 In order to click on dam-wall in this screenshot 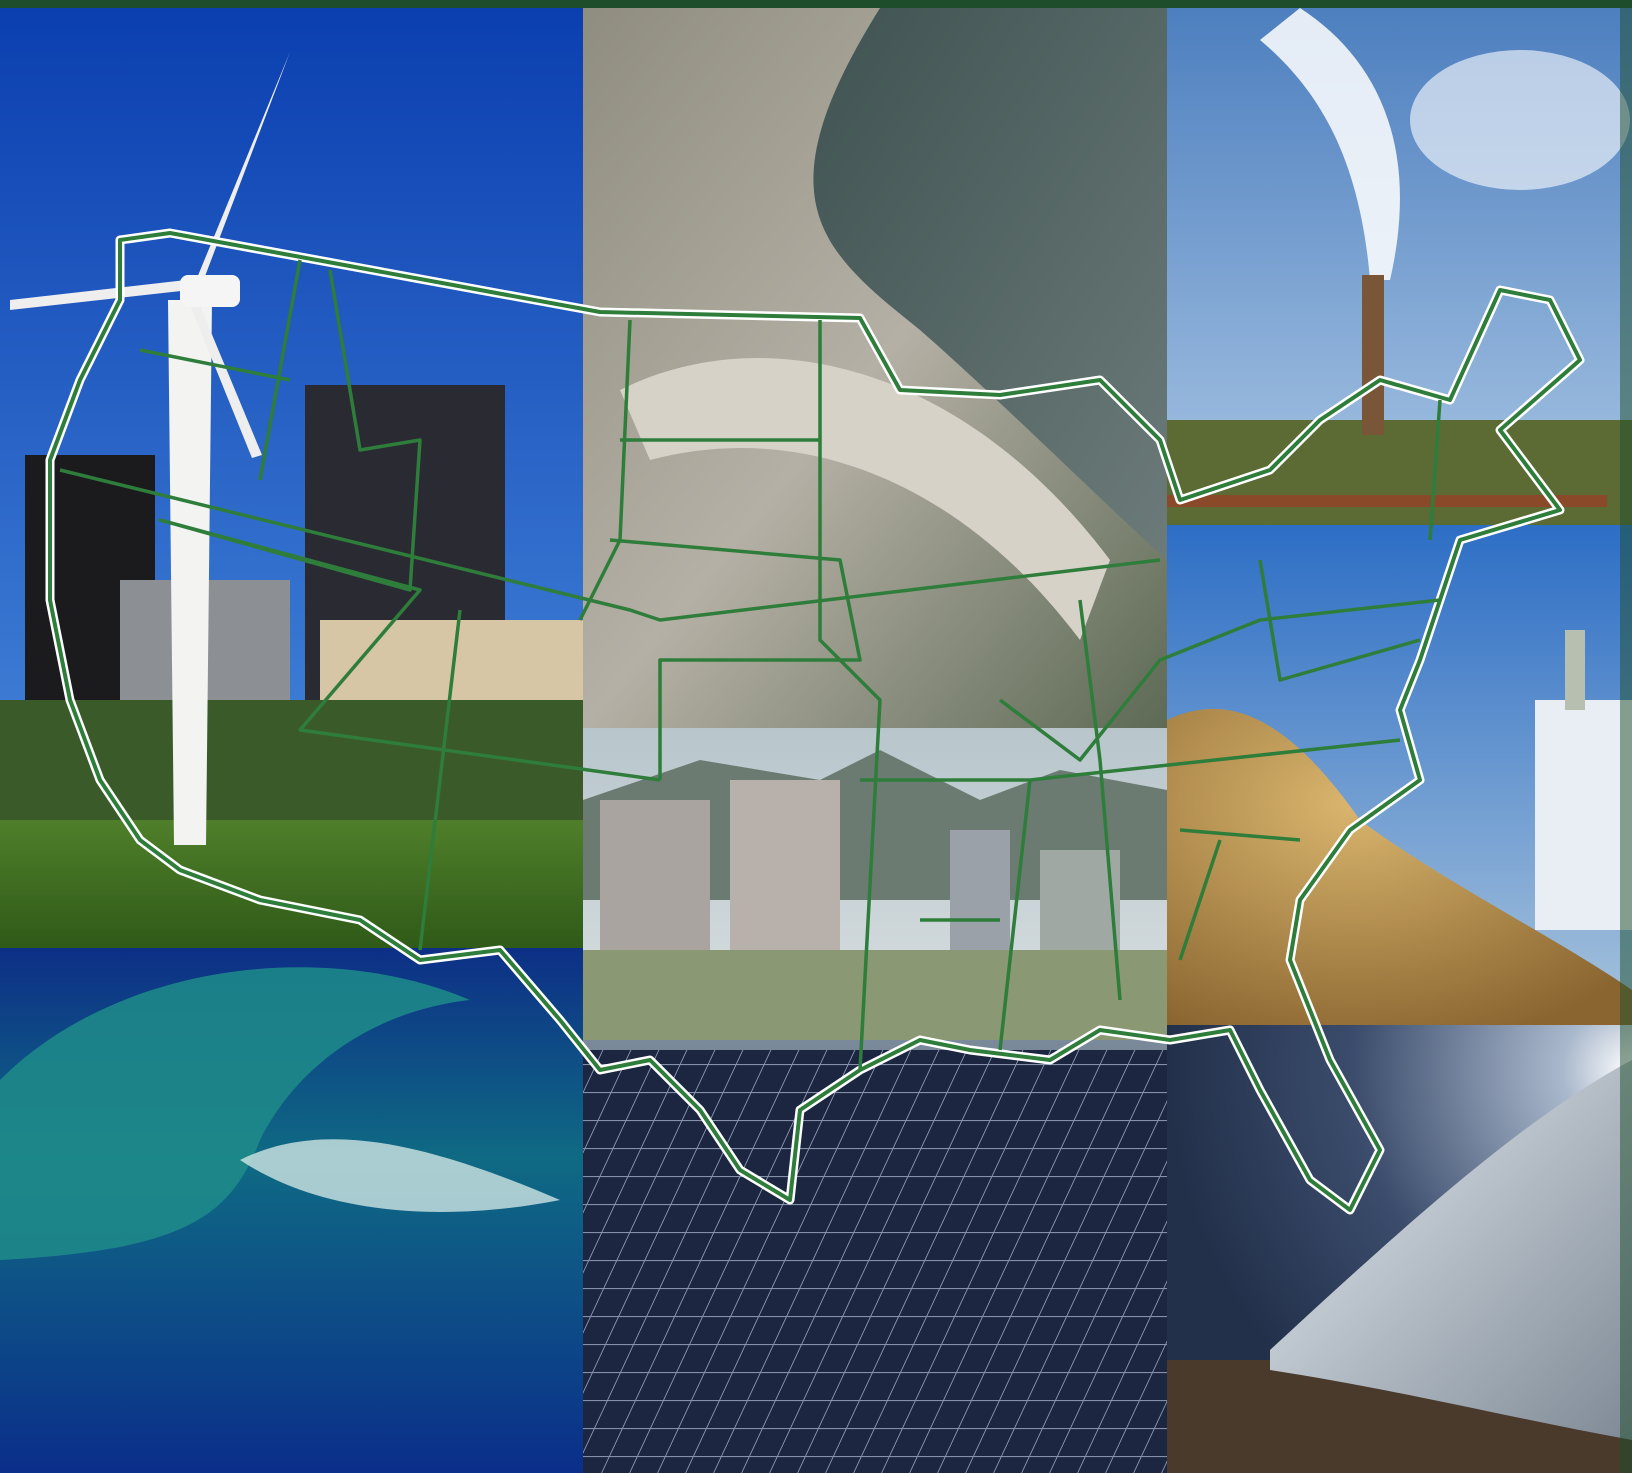, I will do `click(865, 499)`.